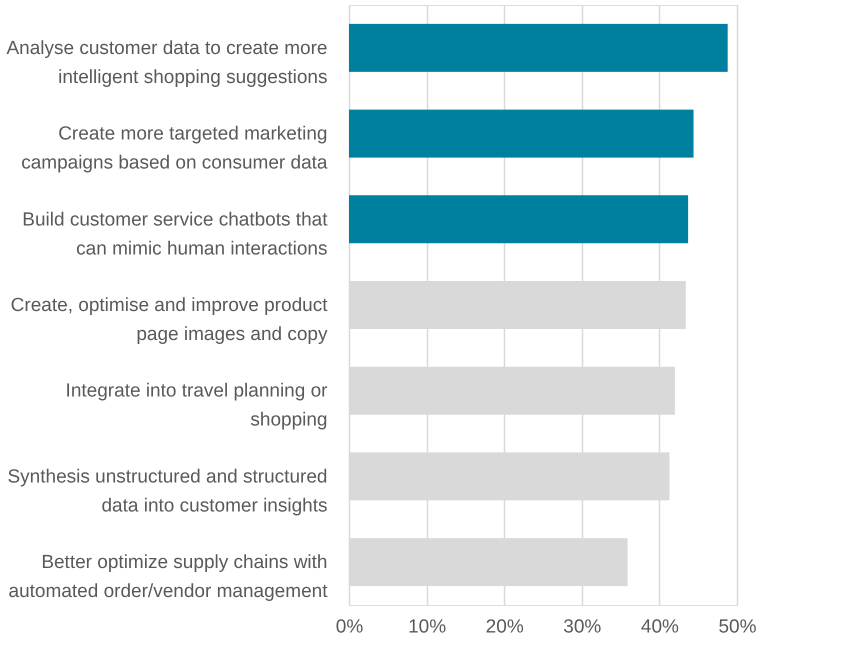 This screenshot has width=844, height=649. Describe the element at coordinates (427, 627) in the screenshot. I see `x-tick-label: 10%` at that location.